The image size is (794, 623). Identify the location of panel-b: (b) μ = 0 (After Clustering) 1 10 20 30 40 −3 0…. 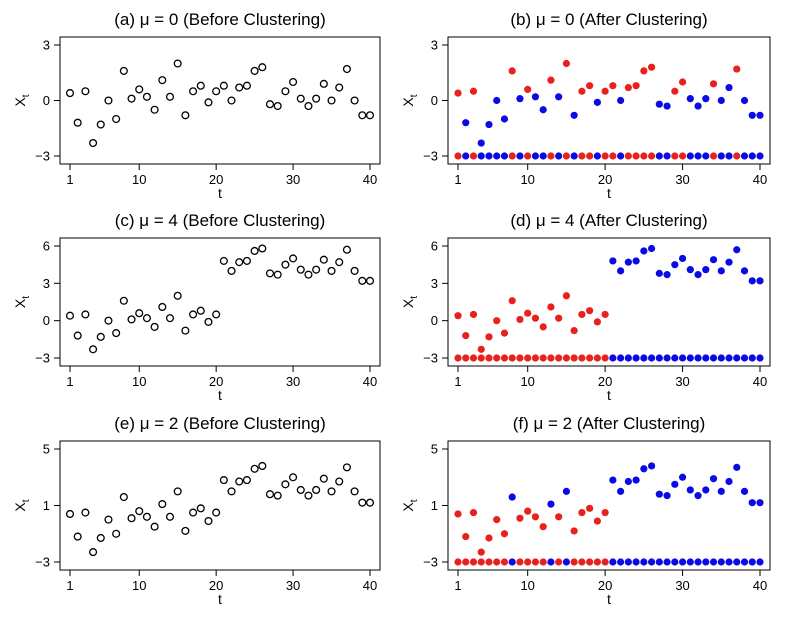
(585, 105).